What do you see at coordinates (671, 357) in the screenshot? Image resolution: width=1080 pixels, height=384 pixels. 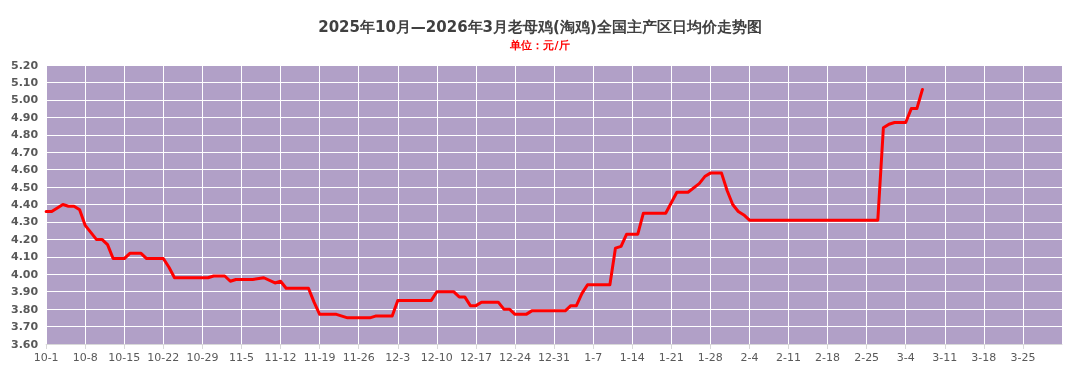 I see `x-tick-label: 1-21` at bounding box center [671, 357].